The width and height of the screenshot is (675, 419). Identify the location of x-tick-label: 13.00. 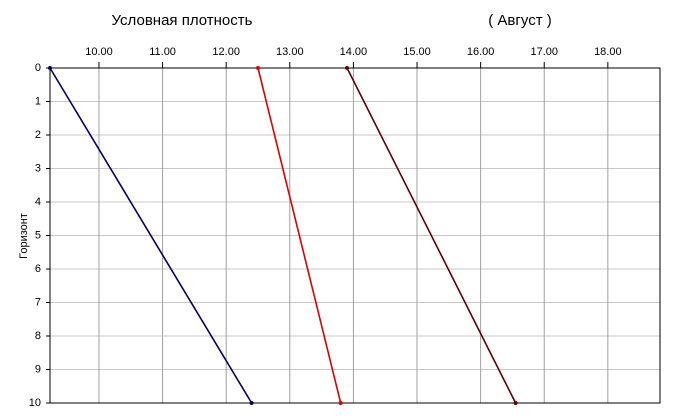
(290, 52).